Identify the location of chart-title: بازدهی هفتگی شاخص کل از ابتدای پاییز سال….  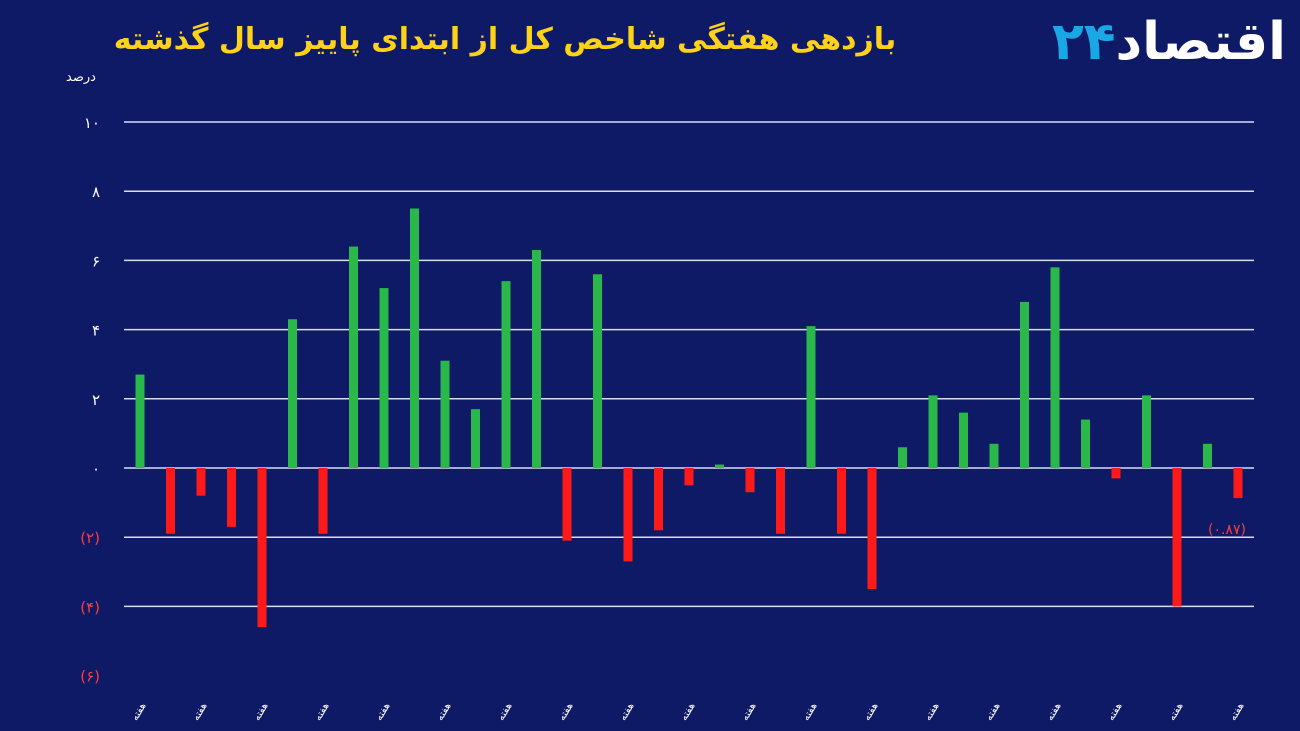
(505, 39).